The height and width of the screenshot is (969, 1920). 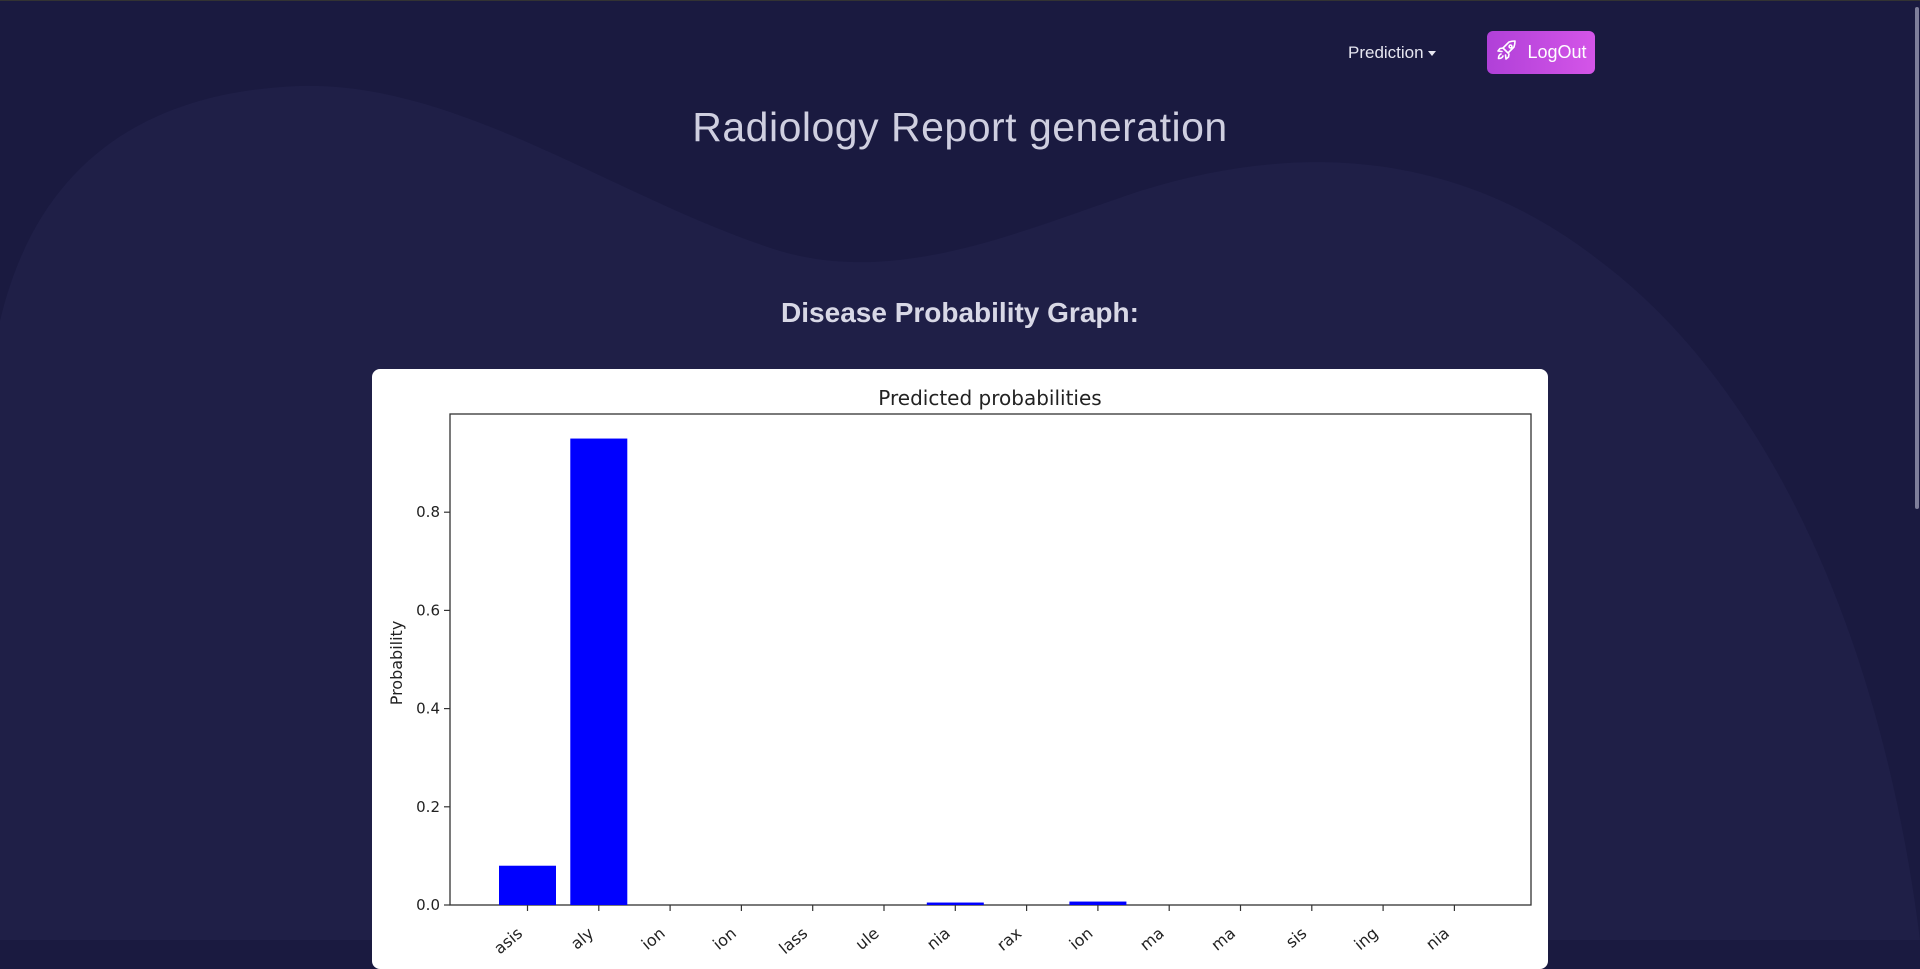 I want to click on prediction-dropdown-label: Prediction, so click(x=1386, y=52).